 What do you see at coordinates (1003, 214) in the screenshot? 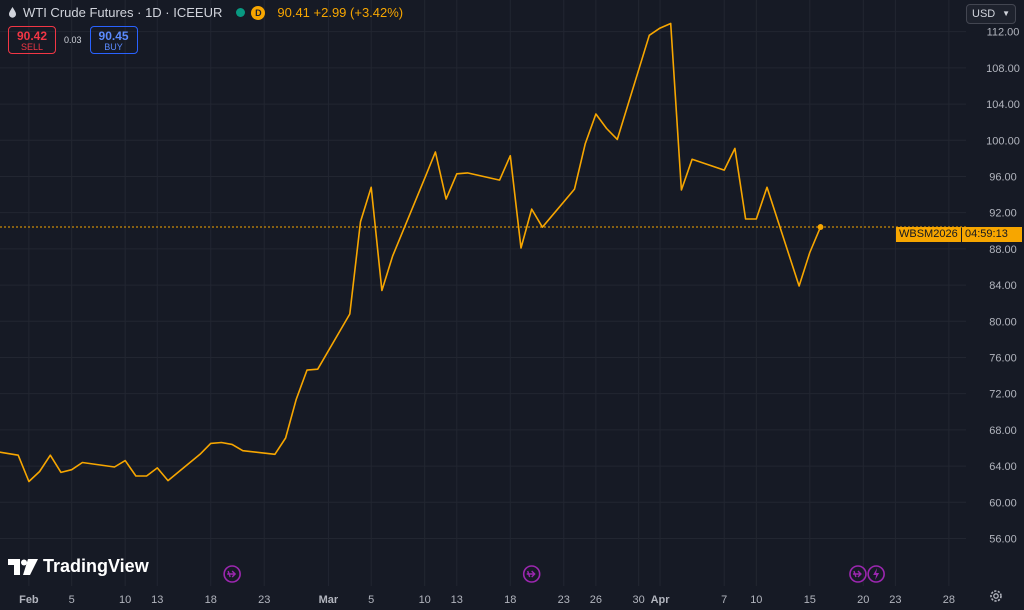
I see `y-tick-label: 92.00` at bounding box center [1003, 214].